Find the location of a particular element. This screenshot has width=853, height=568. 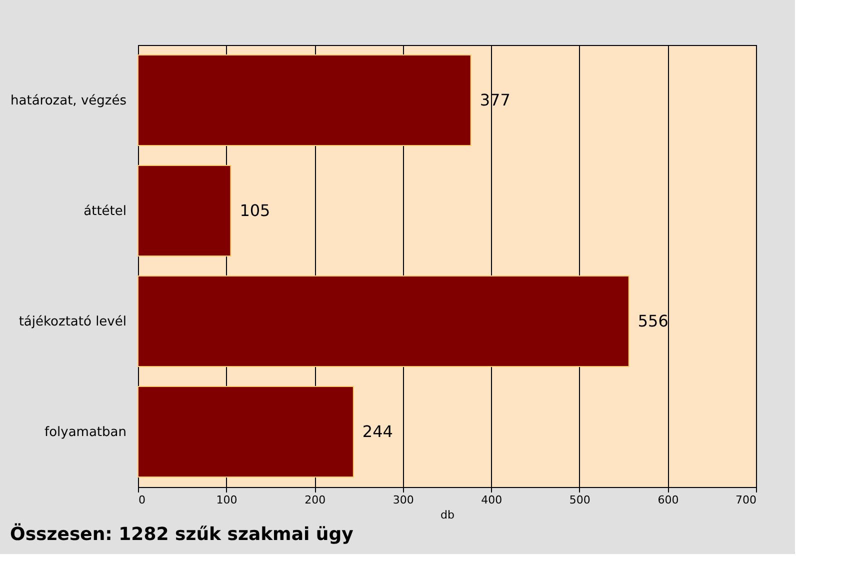

x-tick-label: 0 is located at coordinates (142, 500).